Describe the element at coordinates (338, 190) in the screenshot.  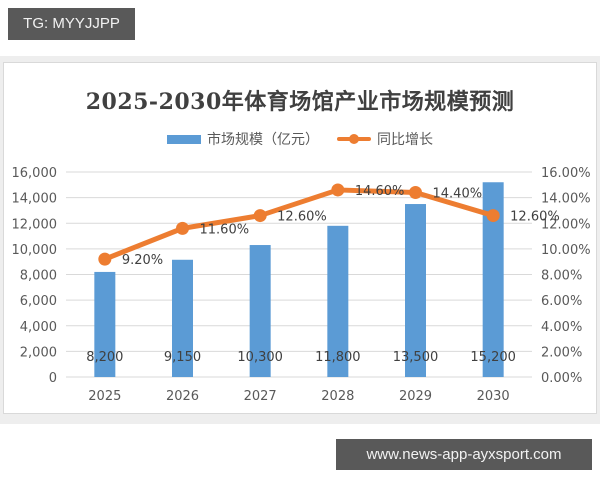
I see `growth-marker-2028` at that location.